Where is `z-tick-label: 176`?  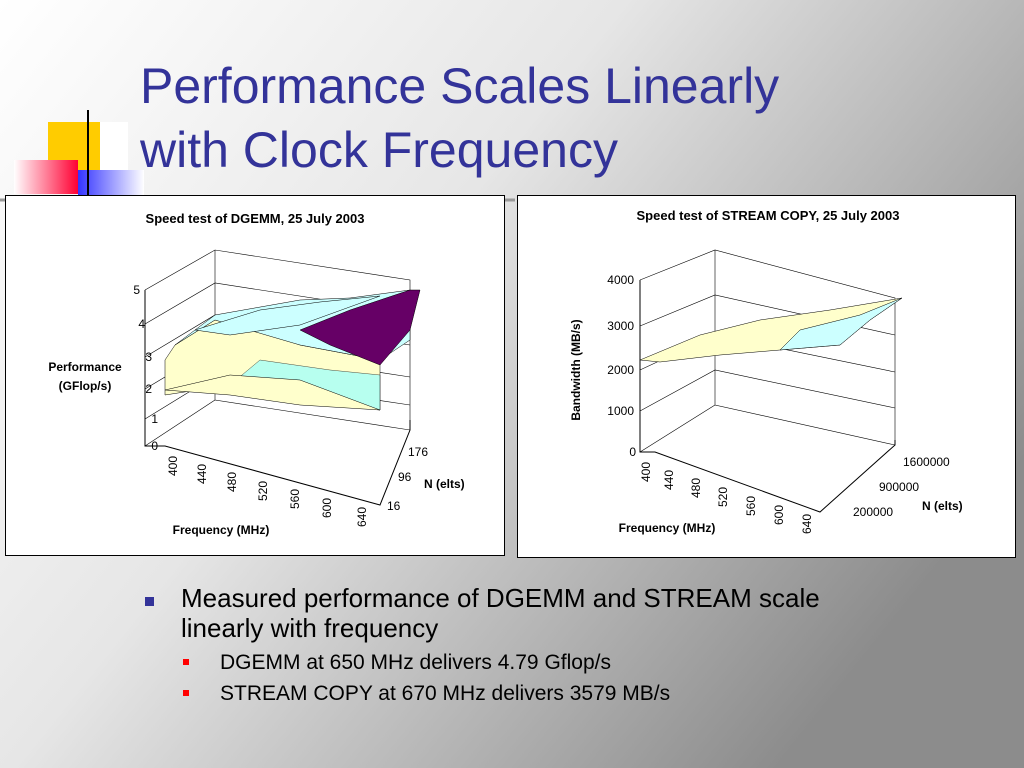 z-tick-label: 176 is located at coordinates (418, 452).